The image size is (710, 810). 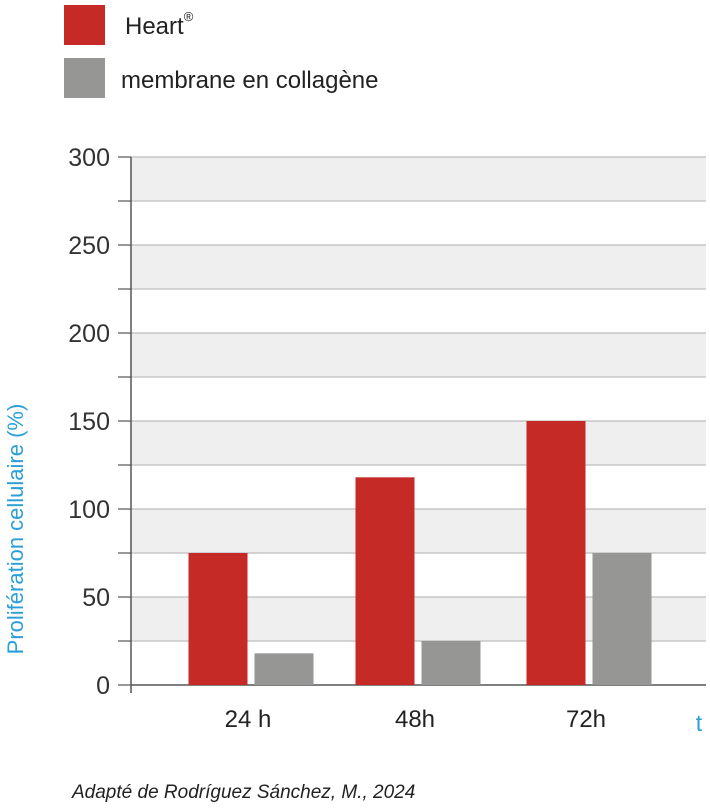 I want to click on y-tick-label: 50, so click(x=96, y=598).